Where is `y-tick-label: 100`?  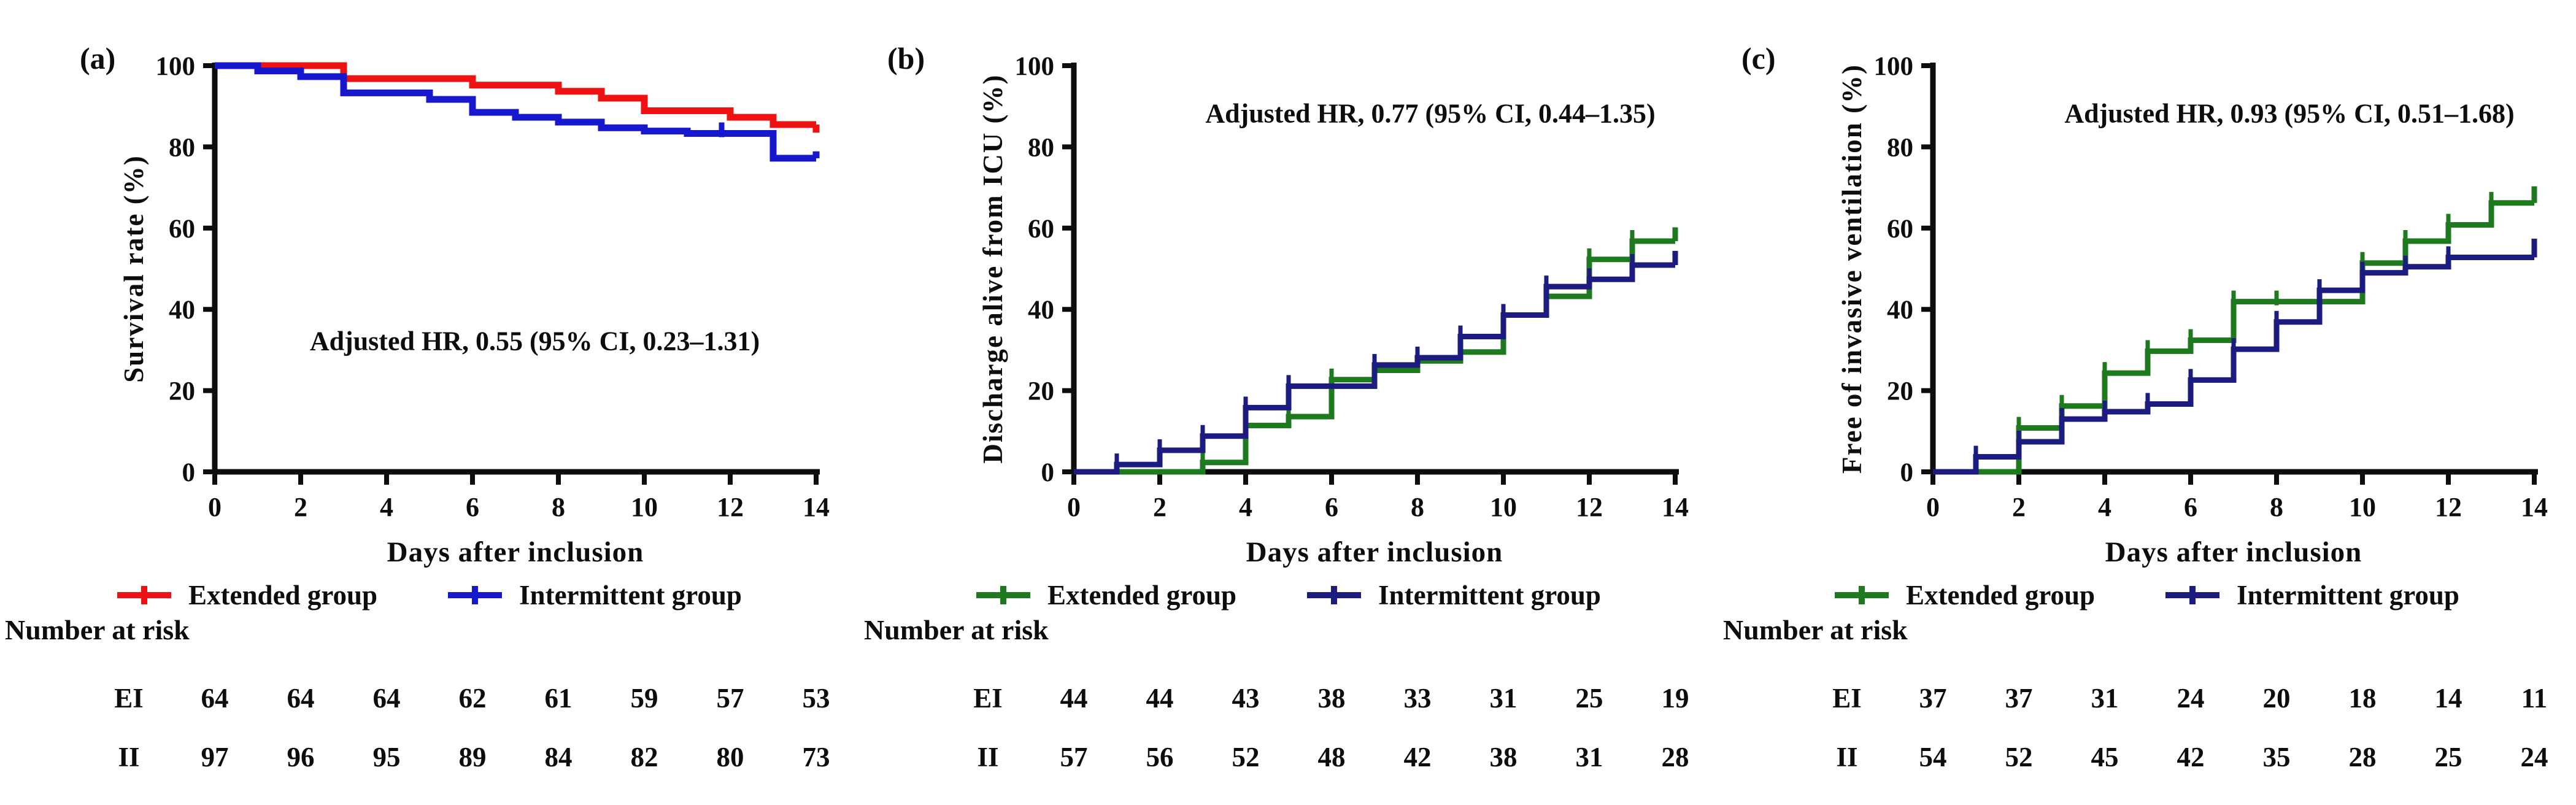
y-tick-label: 100 is located at coordinates (176, 66).